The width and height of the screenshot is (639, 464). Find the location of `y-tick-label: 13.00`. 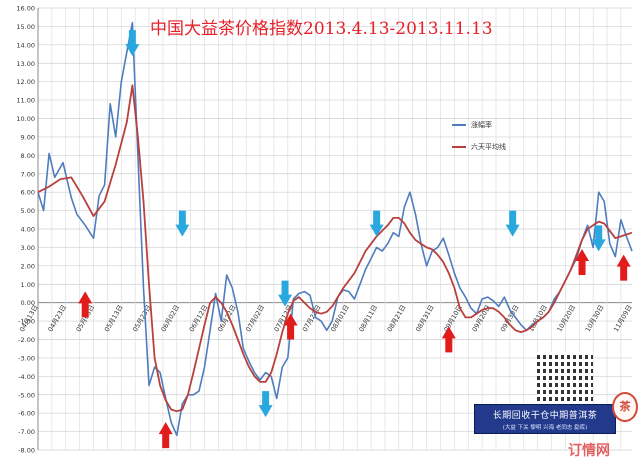

y-tick-label: 13.00 is located at coordinates (25, 64).